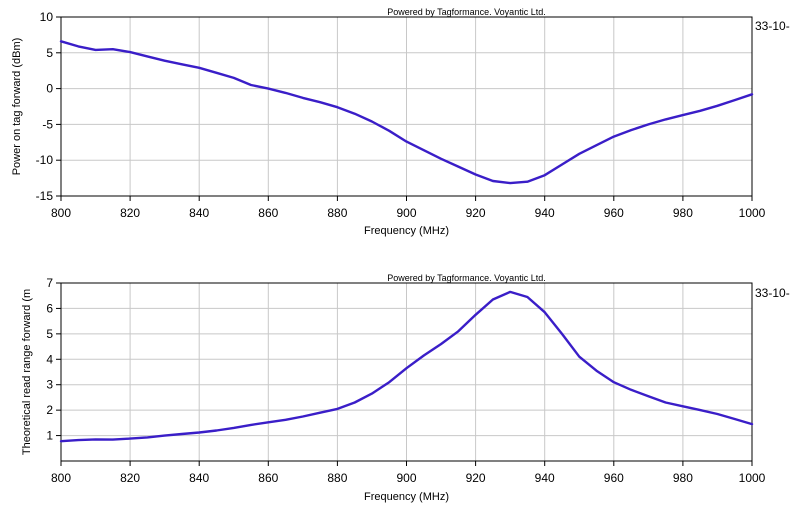 This screenshot has width=802, height=508. Describe the element at coordinates (49, 385) in the screenshot. I see `y-tick-label: 3` at that location.